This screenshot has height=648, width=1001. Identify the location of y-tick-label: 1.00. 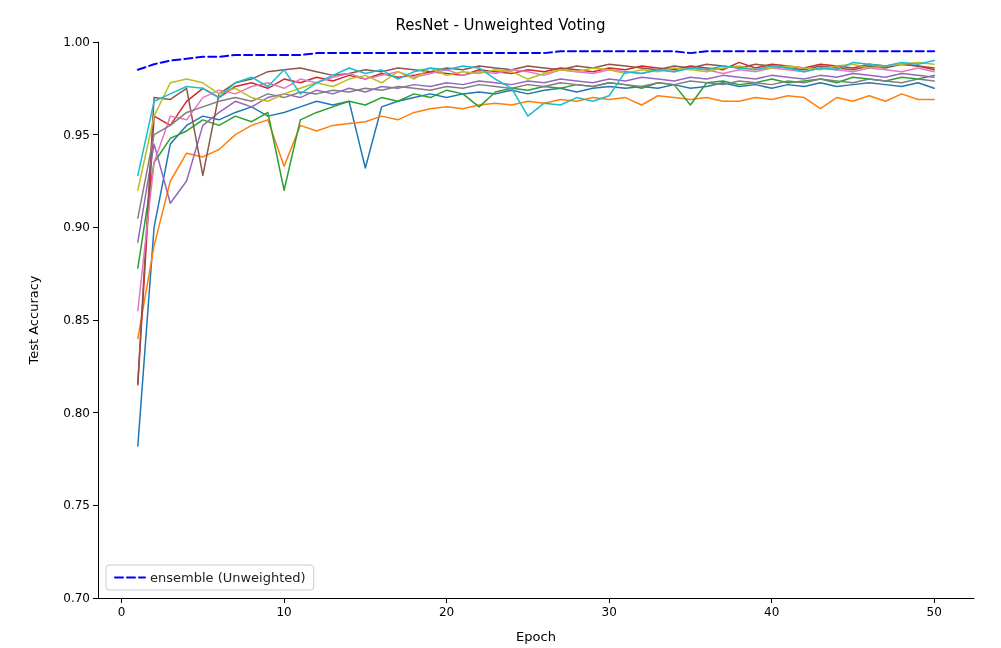
(76, 42).